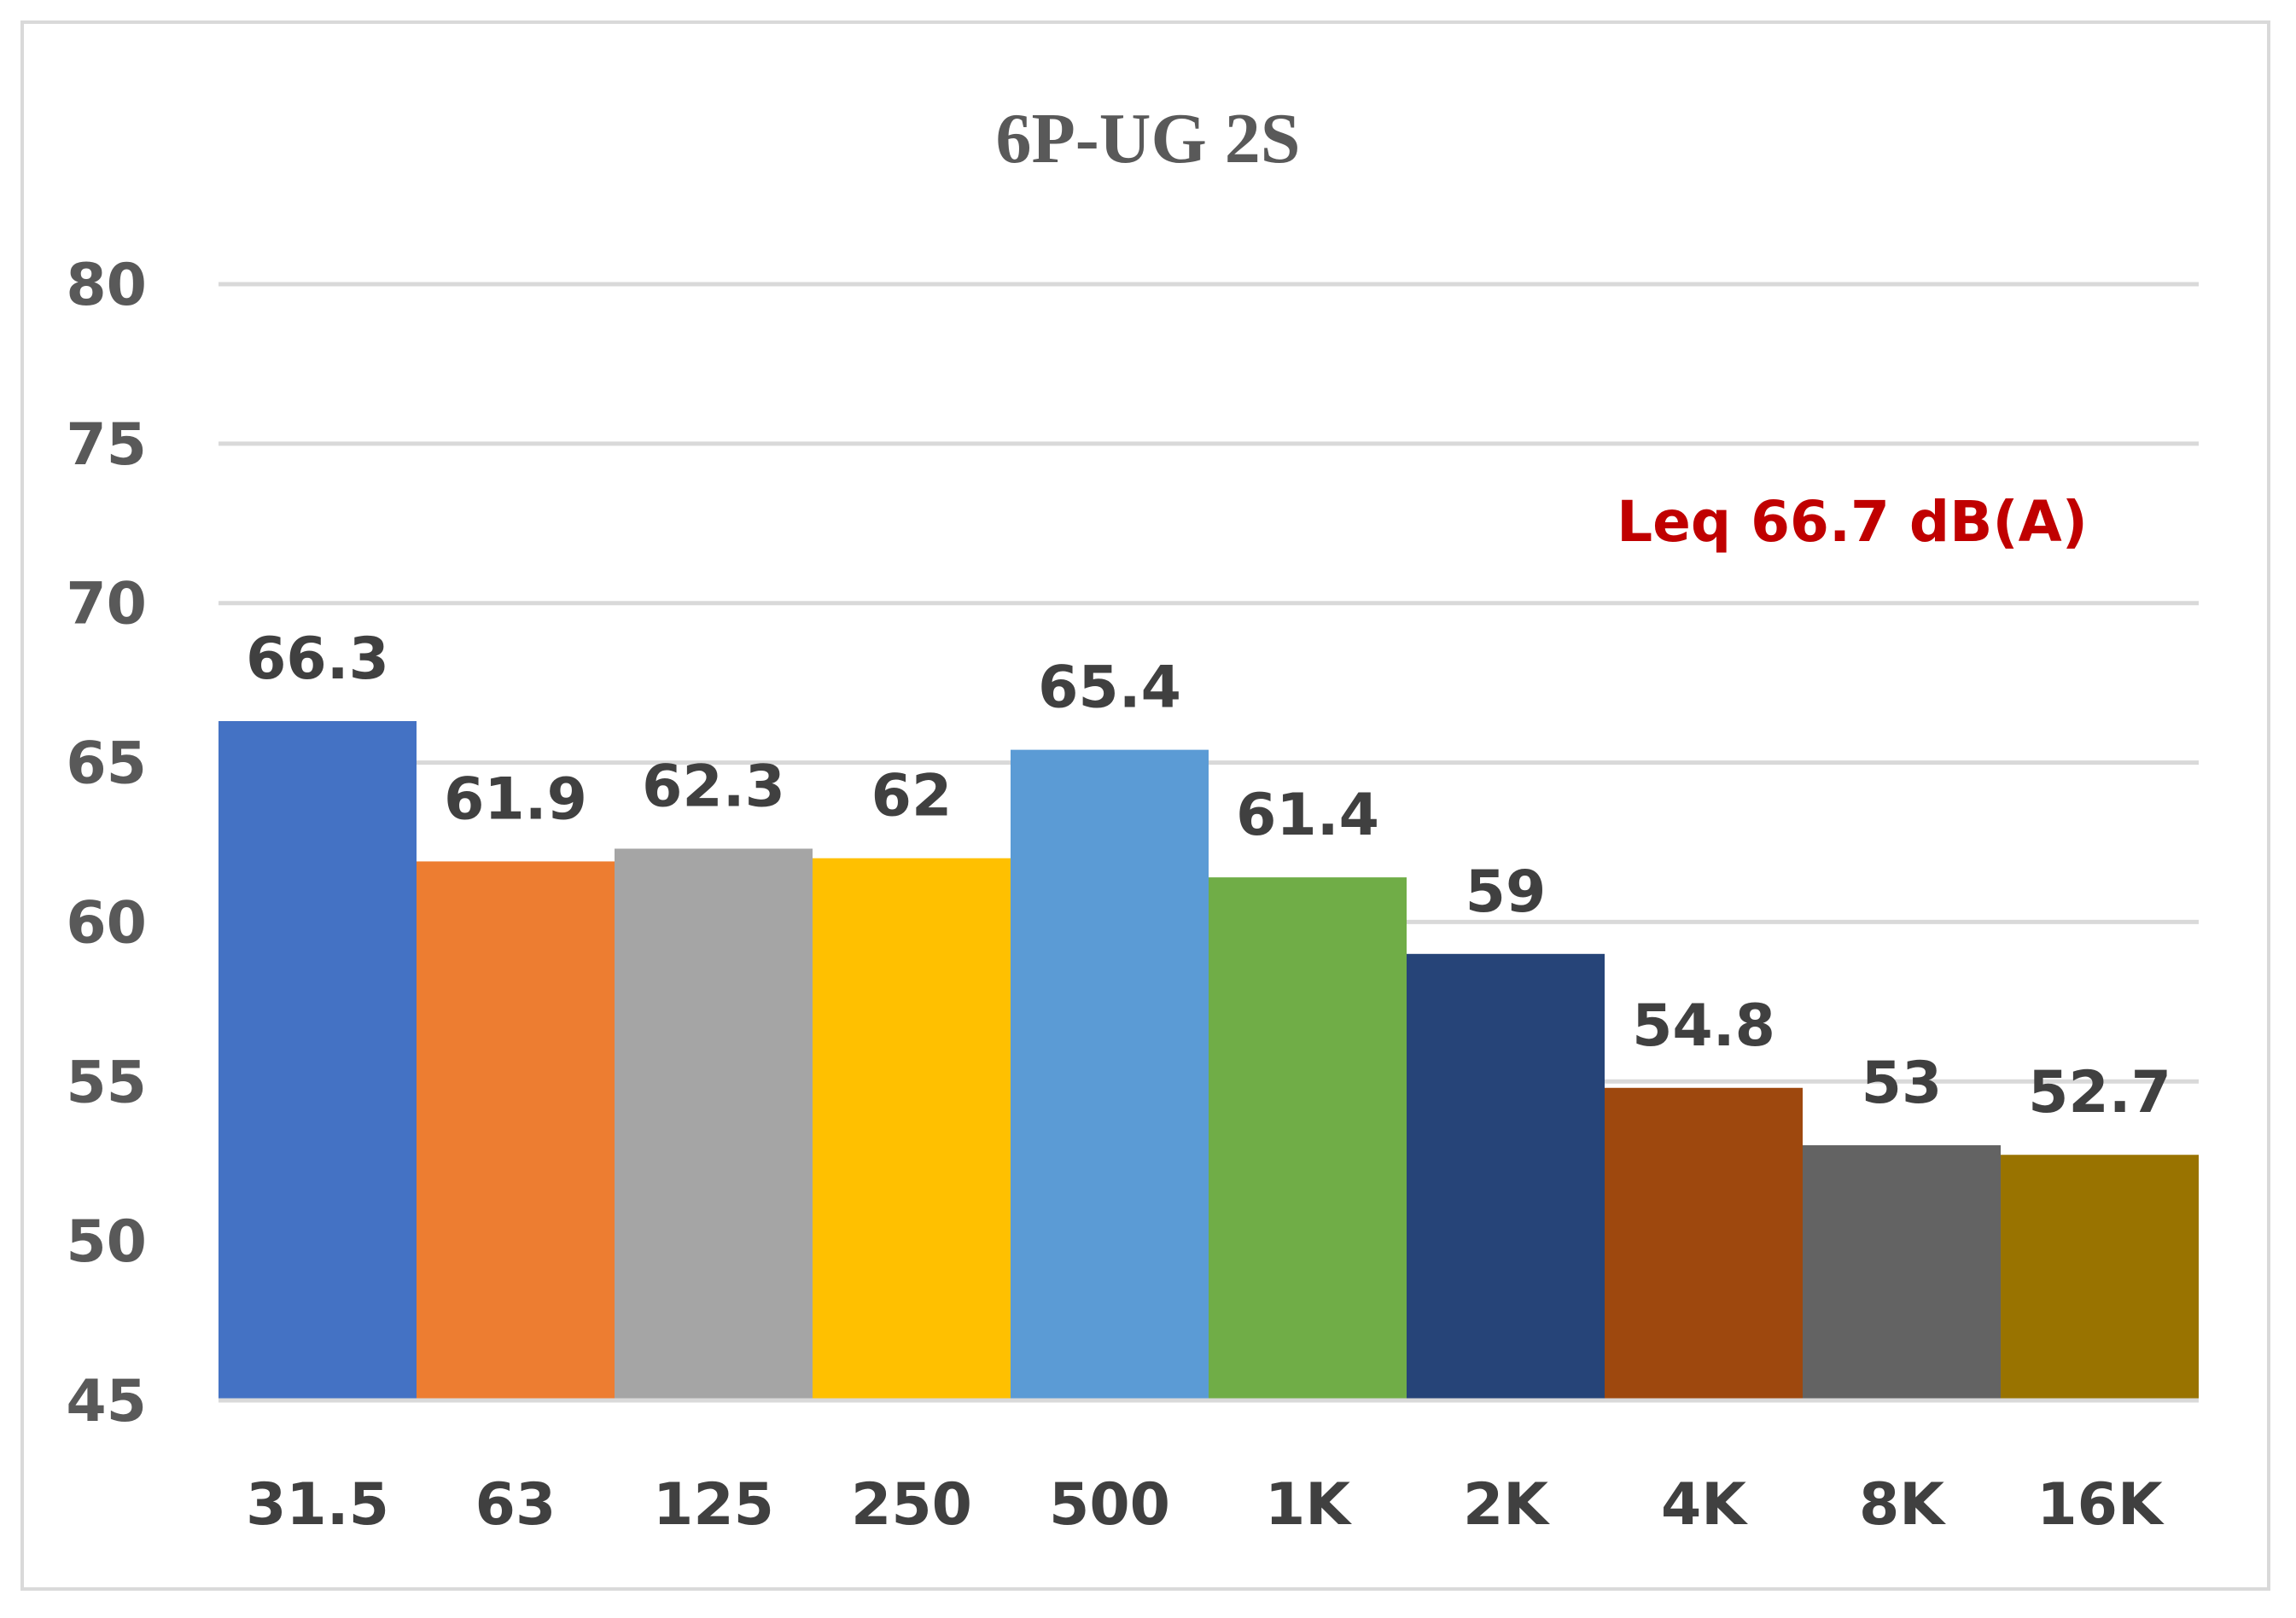  I want to click on x-tick-label: 1K, so click(1309, 1505).